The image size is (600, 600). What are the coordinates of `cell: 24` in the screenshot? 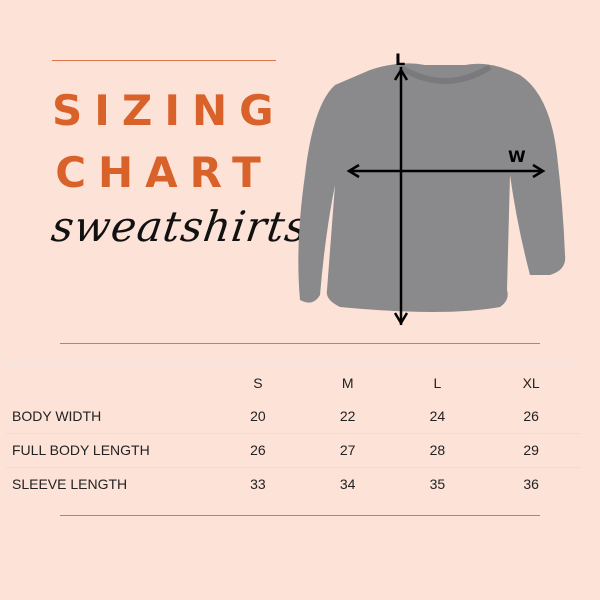 It's located at (437, 415).